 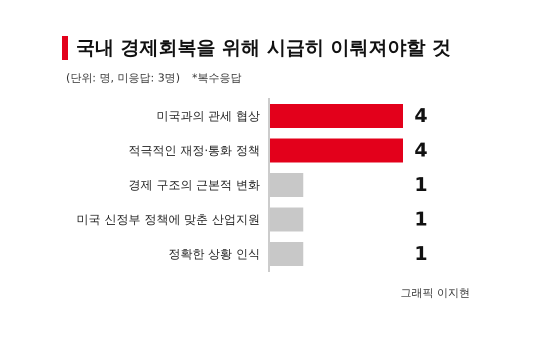 I want to click on text: (단위: 명, 미응답: 3명), so click(x=123, y=78).